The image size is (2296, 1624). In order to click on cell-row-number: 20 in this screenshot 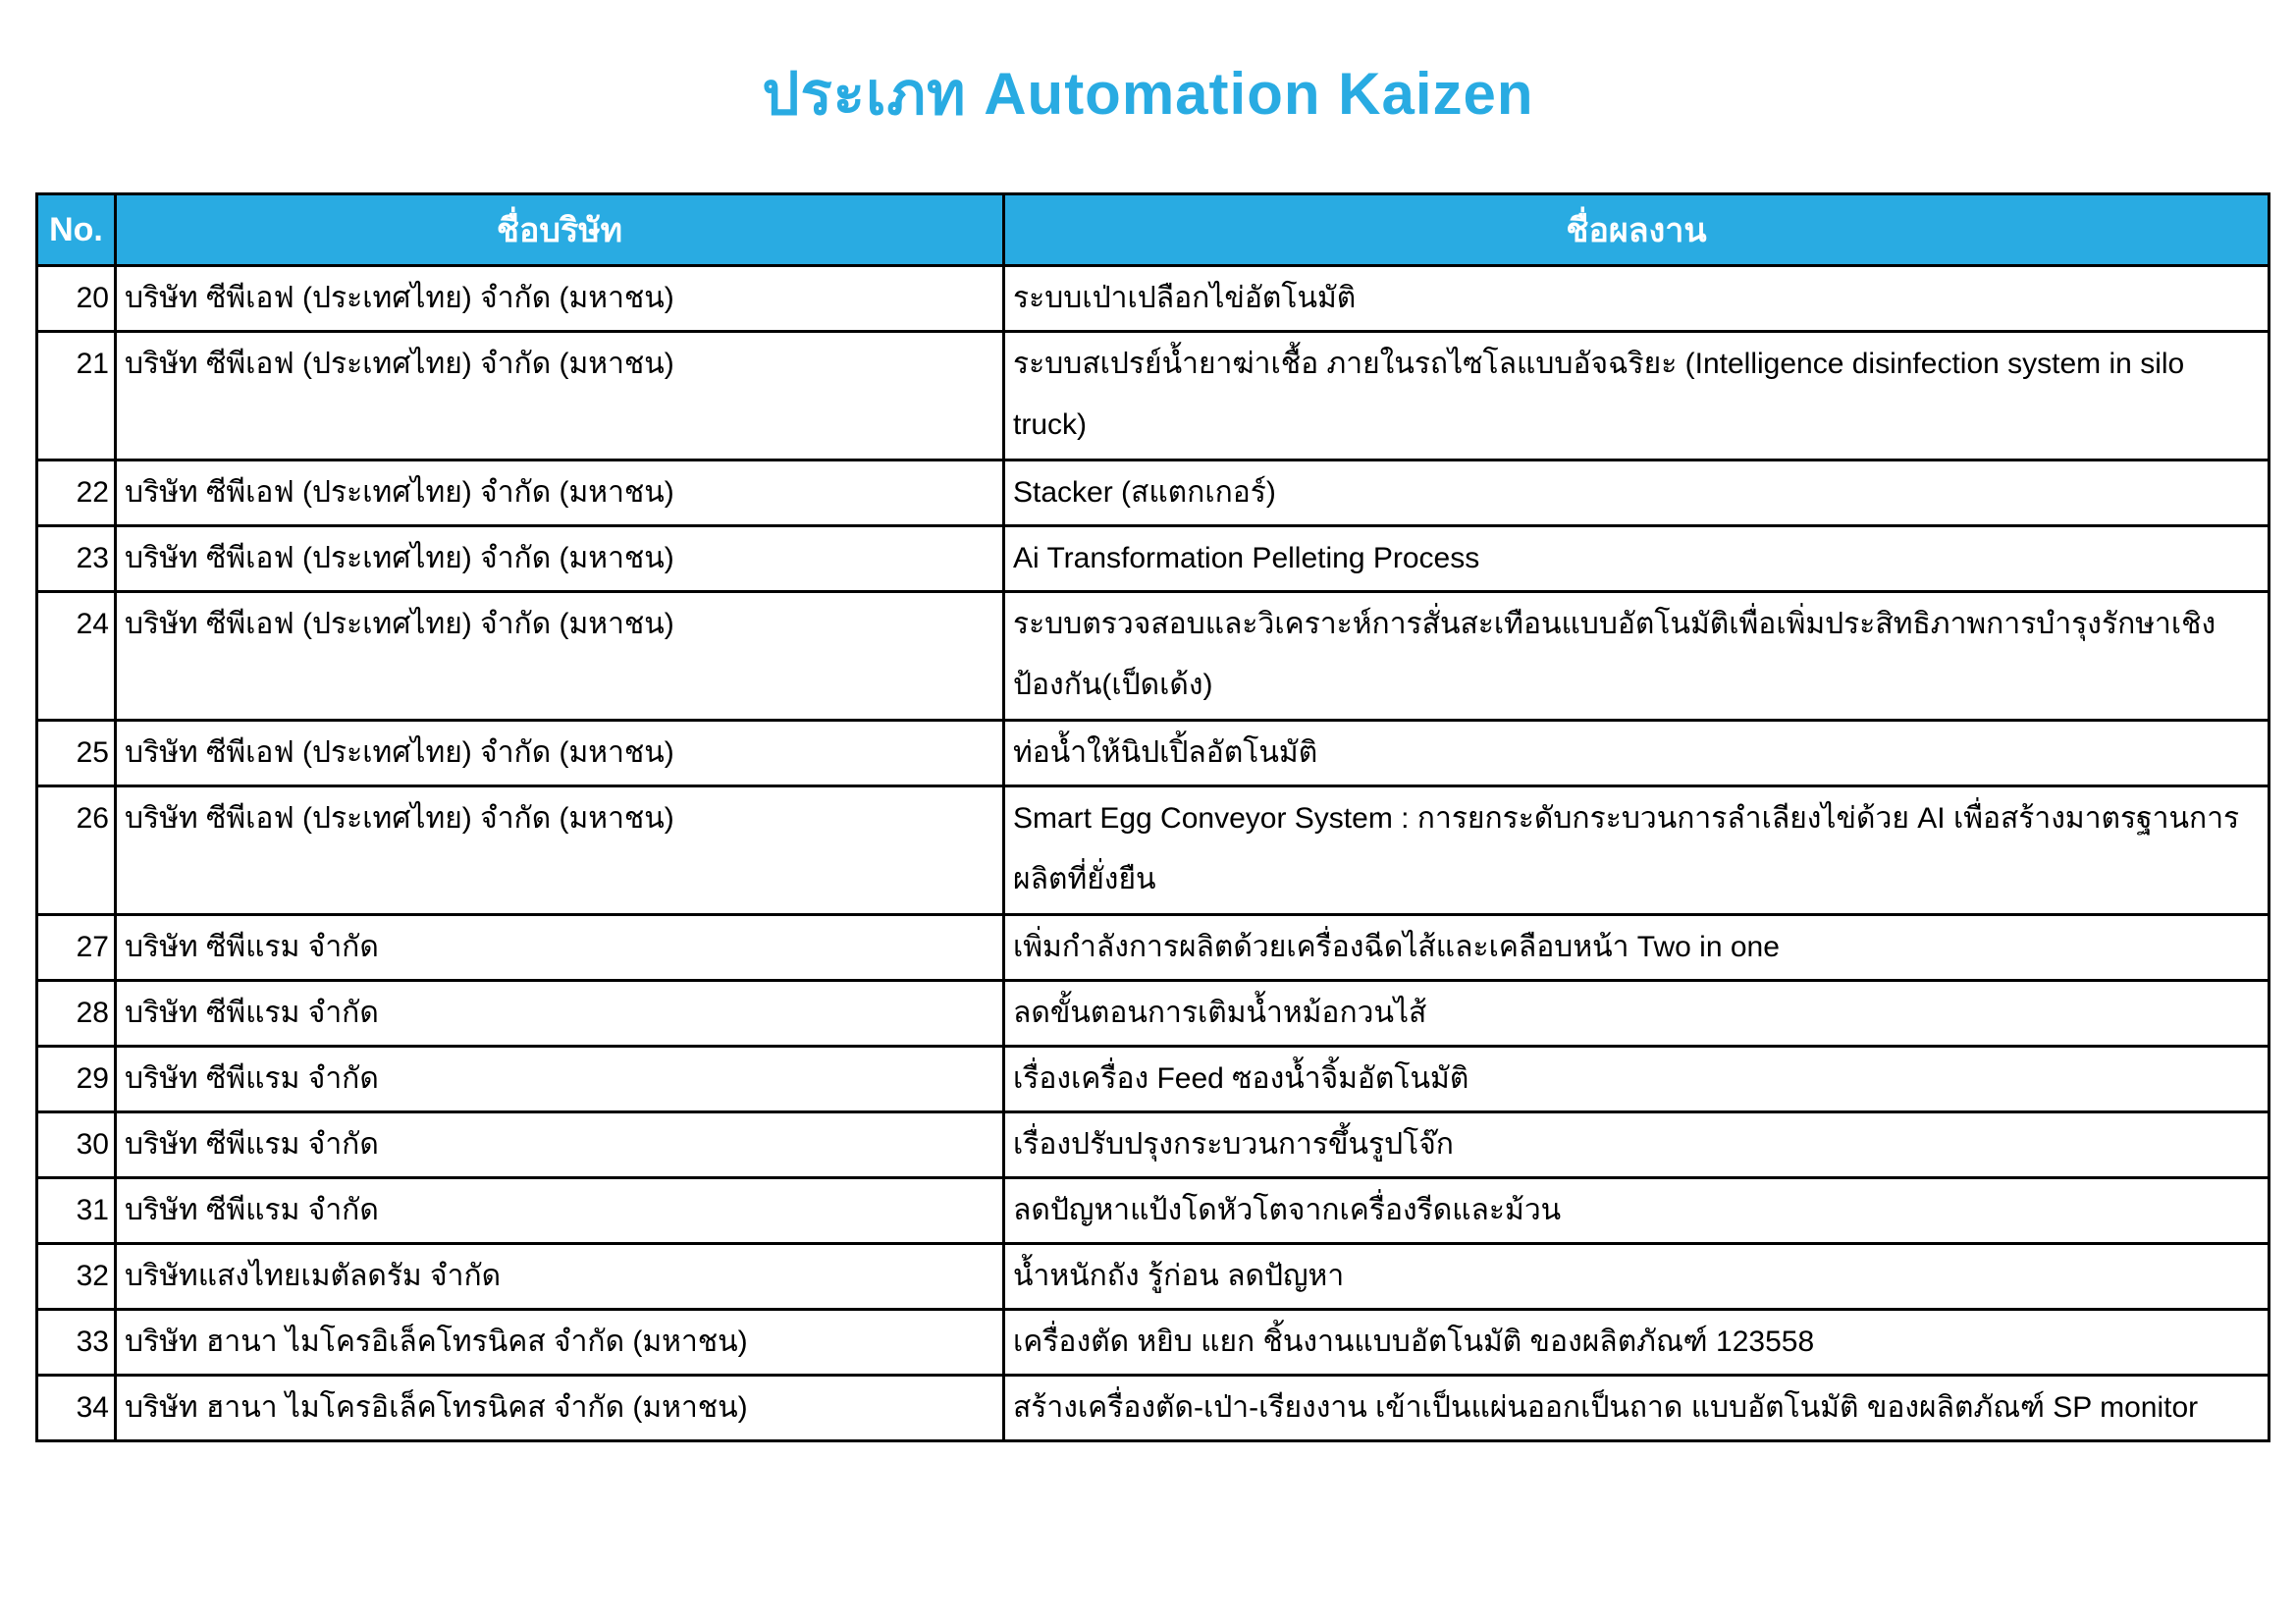, I will do `click(76, 298)`.